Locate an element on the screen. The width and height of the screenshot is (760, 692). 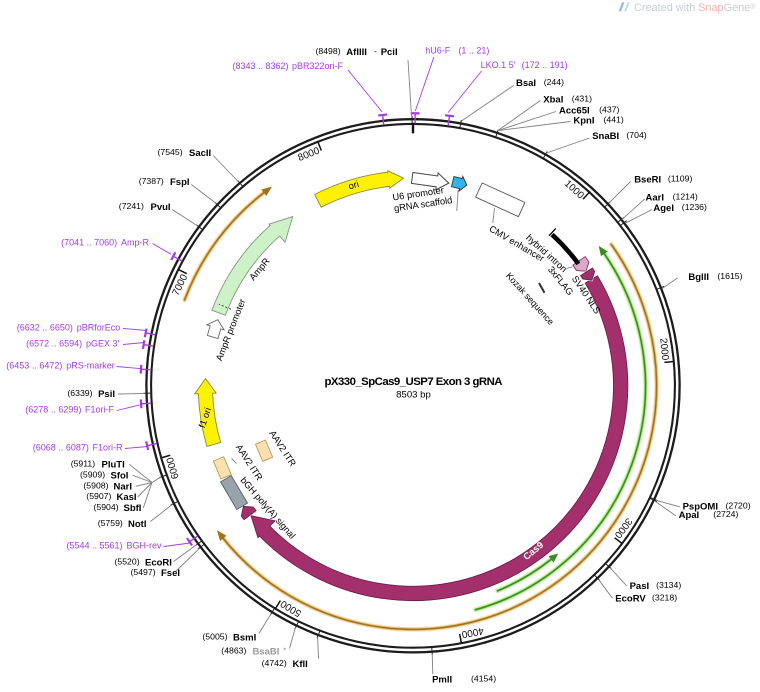
svg-text: (6068 .. 6087)F1ori-R is located at coordinates (78, 448).